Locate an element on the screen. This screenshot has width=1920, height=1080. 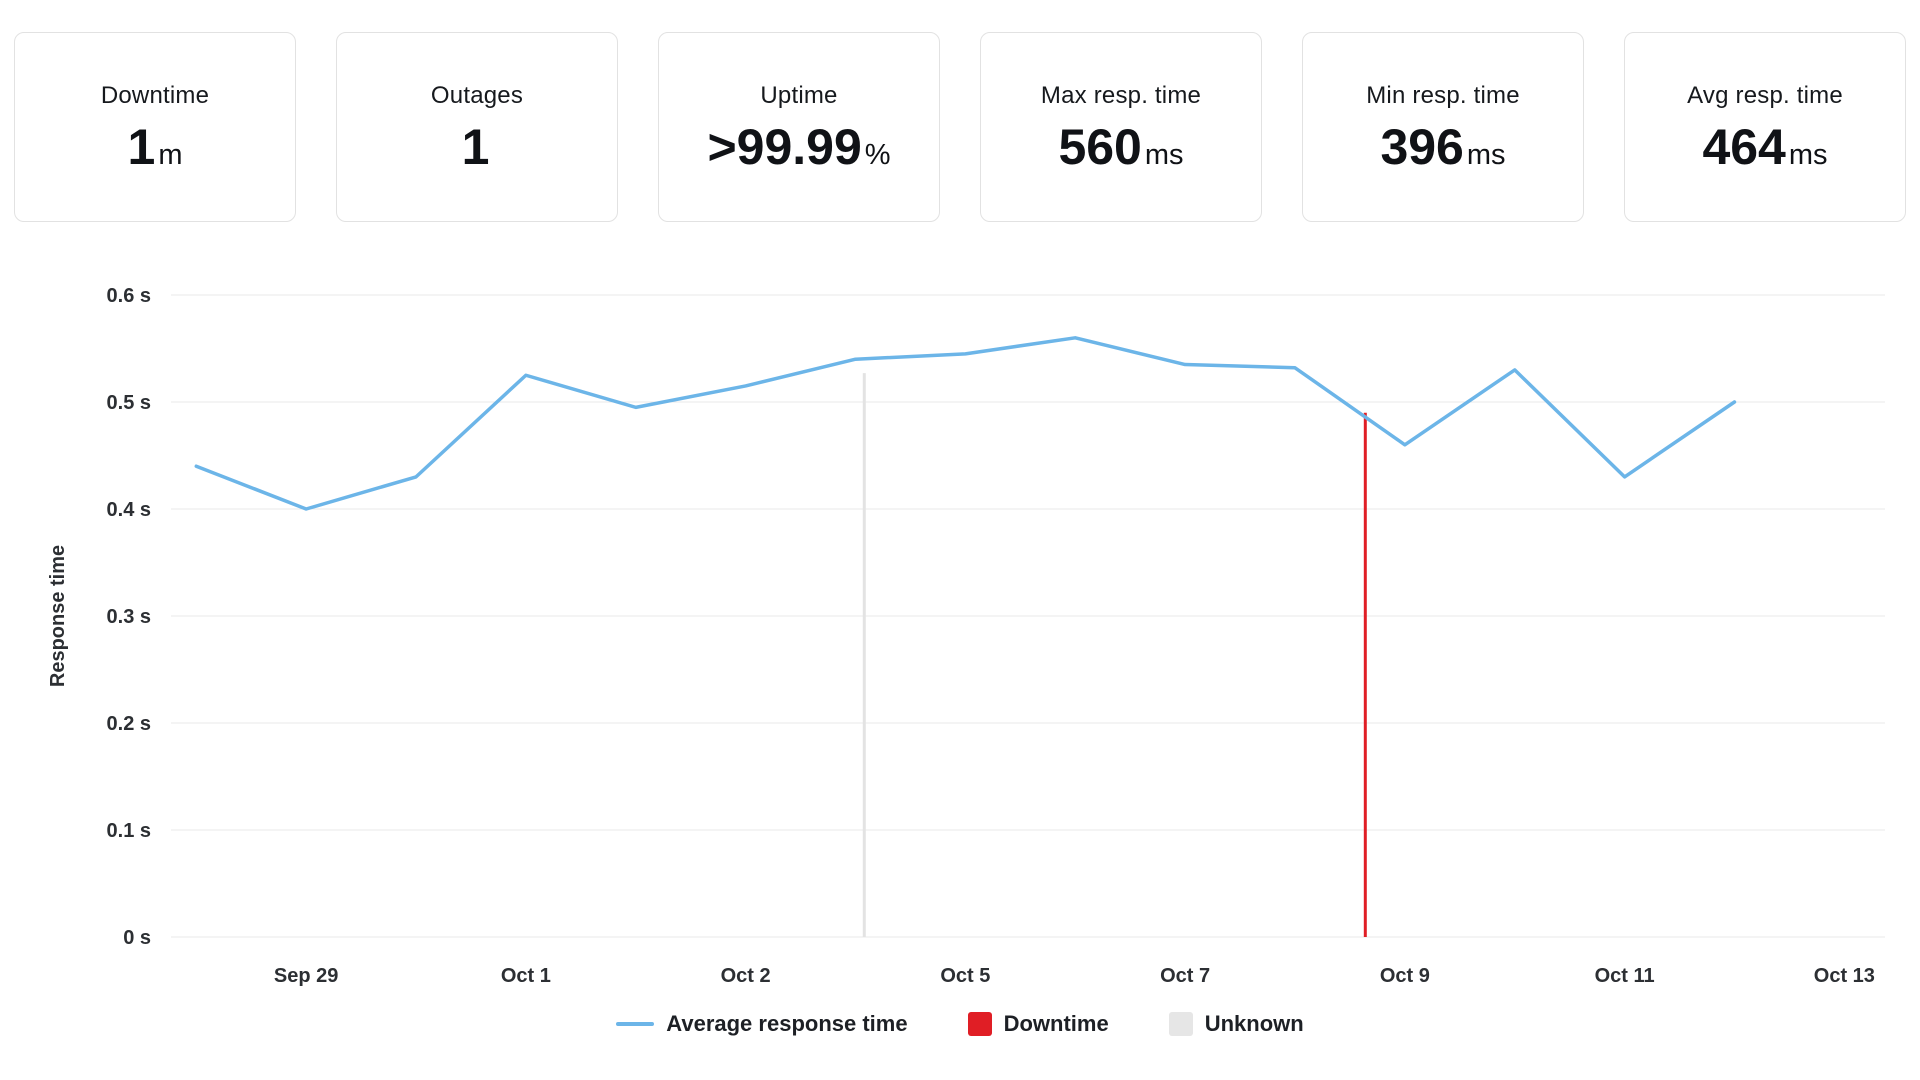
legend-item-downtime: Downtime is located at coordinates (1038, 1024).